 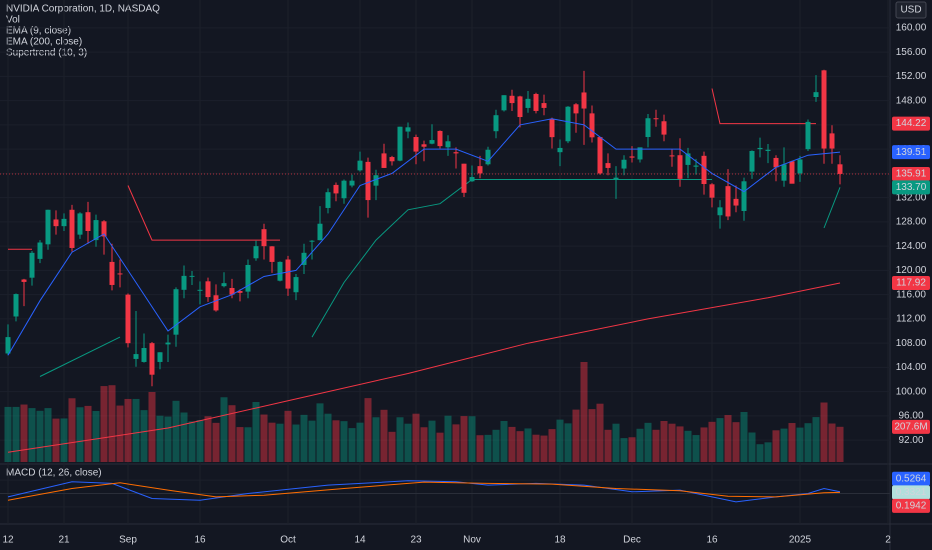 I want to click on x-tick-label: 18, so click(x=560, y=540).